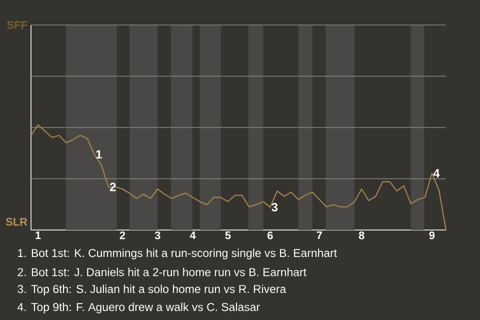  Describe the element at coordinates (193, 236) in the screenshot. I see `x-tick-label: 4` at that location.